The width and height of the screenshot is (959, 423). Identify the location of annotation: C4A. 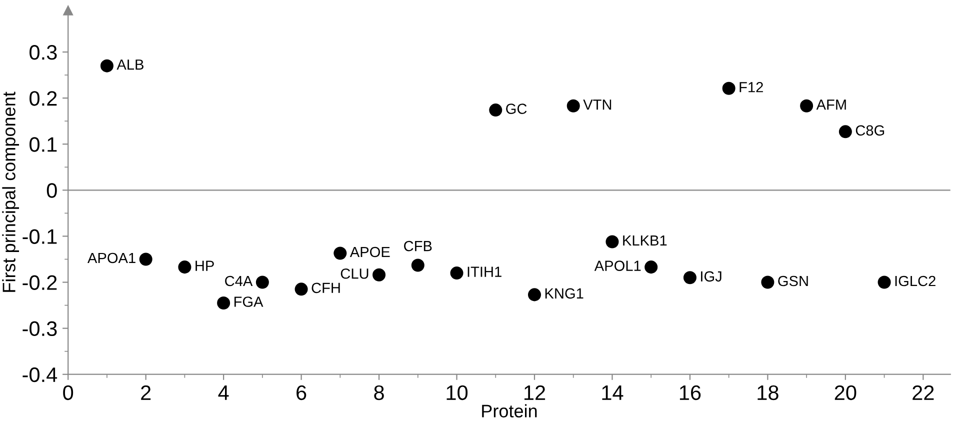
(239, 281).